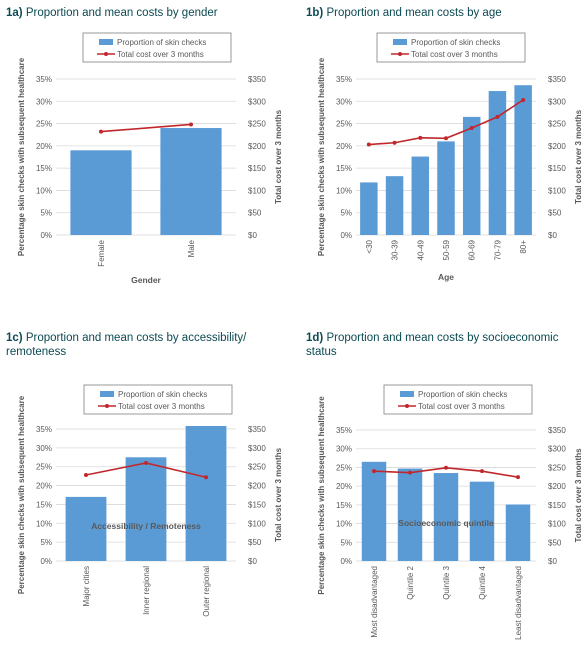  What do you see at coordinates (446, 523) in the screenshot?
I see `x-axis-title: Socioeconomic quintile` at bounding box center [446, 523].